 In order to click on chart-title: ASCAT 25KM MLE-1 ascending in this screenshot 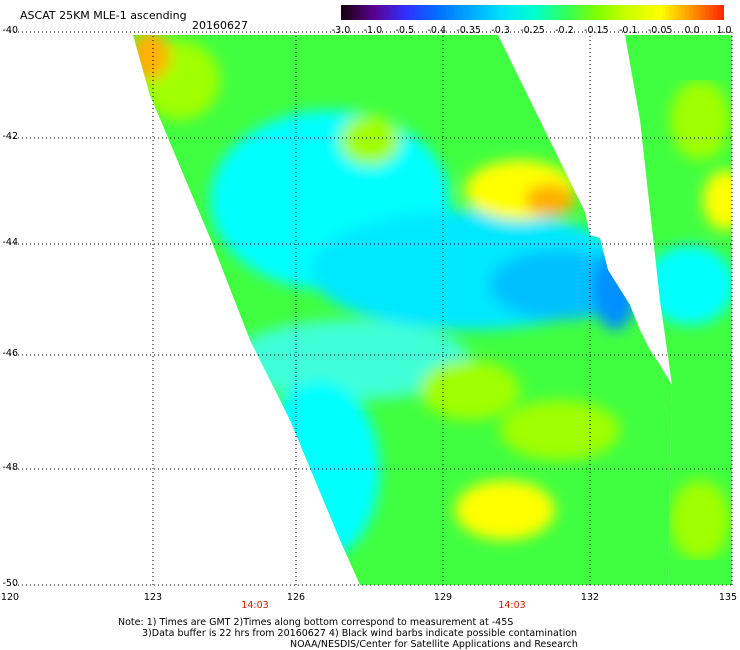, I will do `click(103, 15)`.